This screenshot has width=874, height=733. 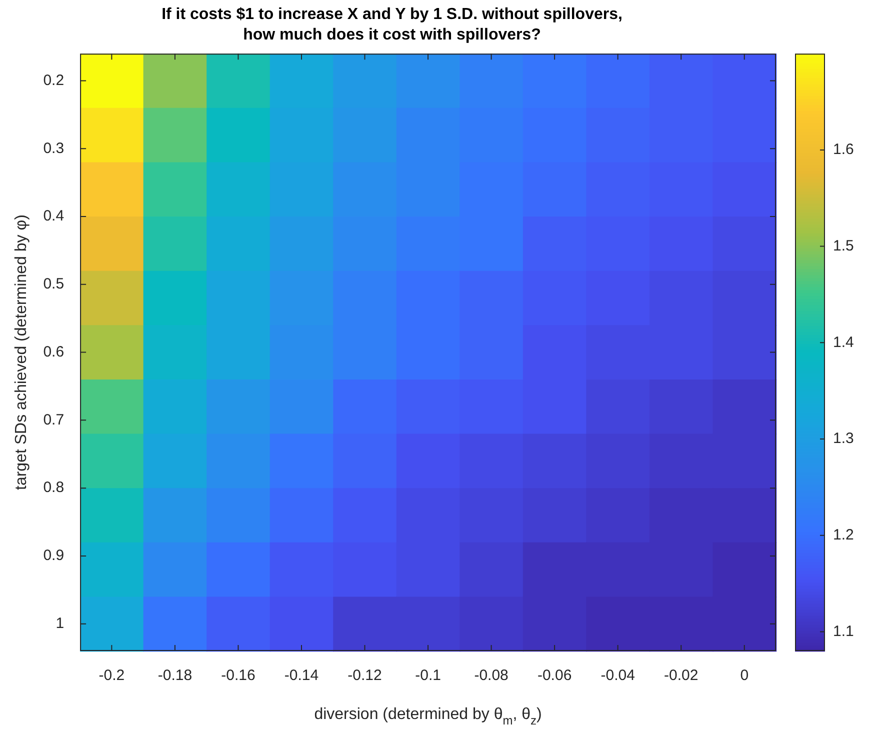 What do you see at coordinates (53, 419) in the screenshot?
I see `y-tick-label: 0.7` at bounding box center [53, 419].